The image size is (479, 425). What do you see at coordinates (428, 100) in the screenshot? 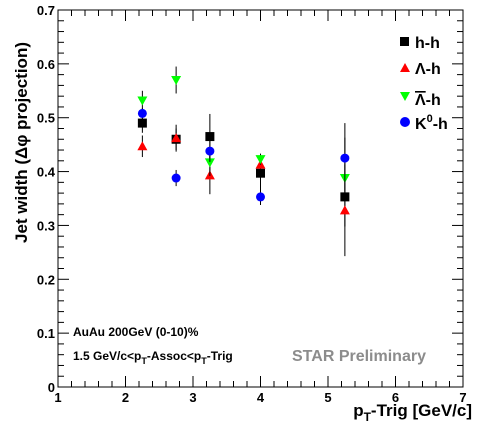
I see `legend-label-antilambda-h: Λ-h` at bounding box center [428, 100].